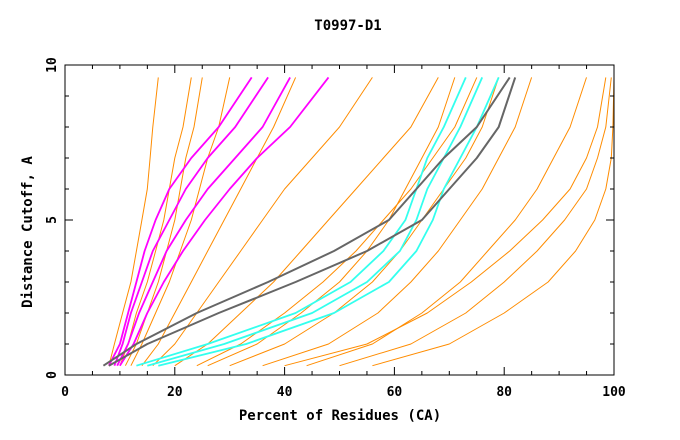 This screenshot has width=680, height=440. Describe the element at coordinates (28, 232) in the screenshot. I see `y-axis-label: Distance Cutoff, A` at that location.